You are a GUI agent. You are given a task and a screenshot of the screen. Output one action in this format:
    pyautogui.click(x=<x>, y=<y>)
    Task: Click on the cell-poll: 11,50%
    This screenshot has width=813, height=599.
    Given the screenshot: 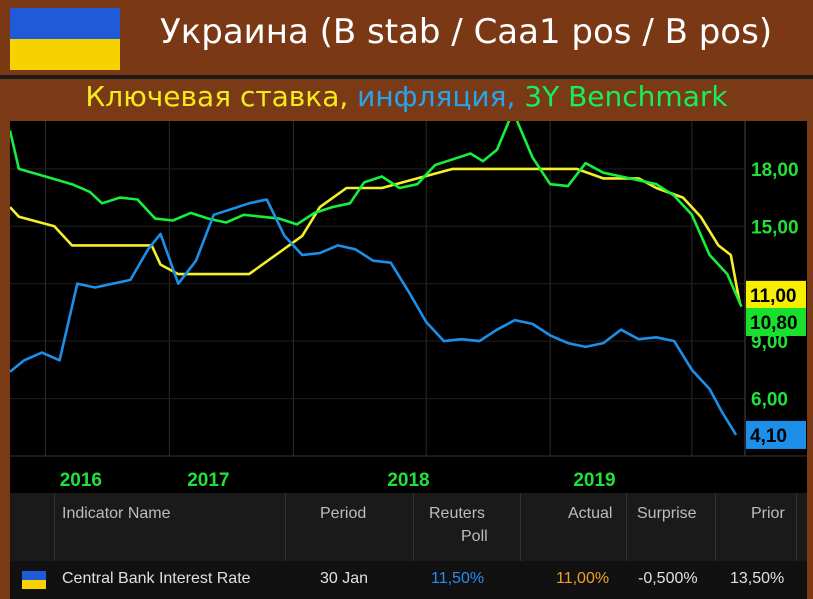 What is the action you would take?
    pyautogui.click(x=458, y=578)
    